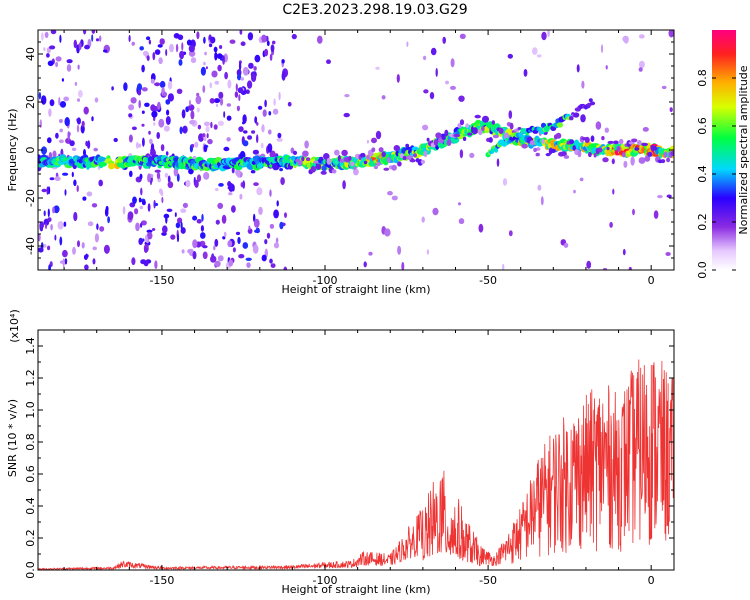  Describe the element at coordinates (12, 438) in the screenshot. I see `bottom-y-axis-label: SNR (10 * v/v)` at that location.